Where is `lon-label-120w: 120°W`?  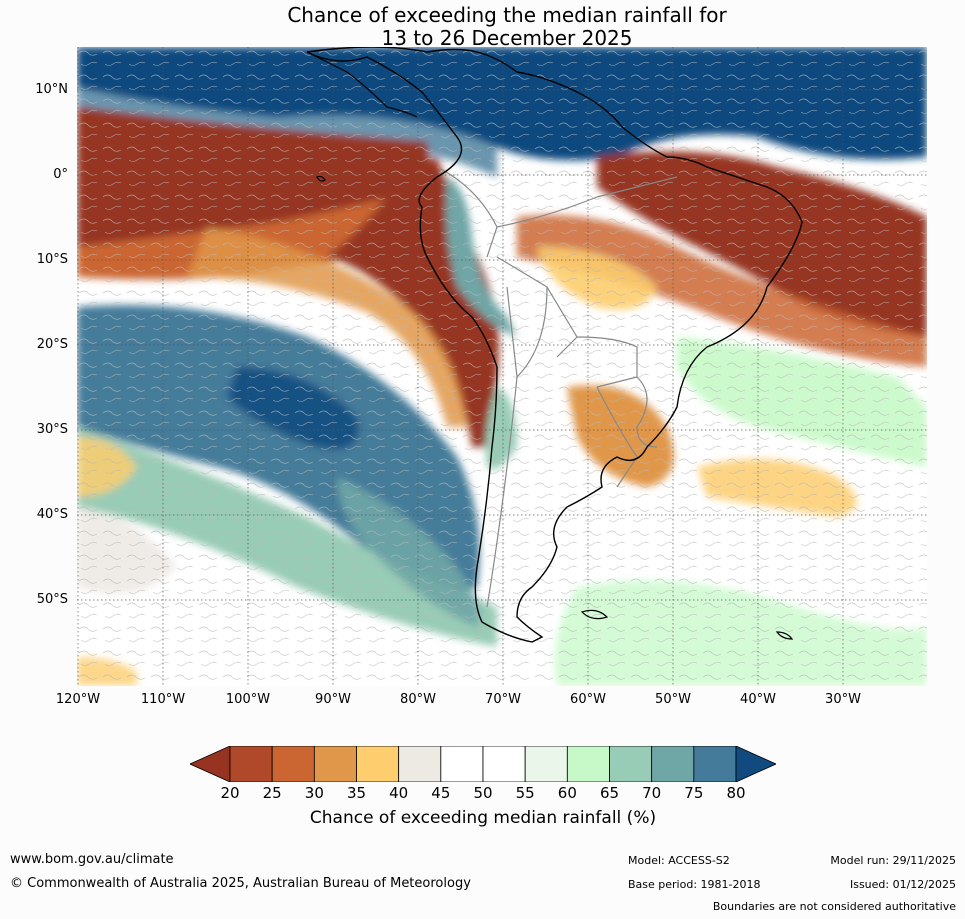 lon-label-120w: 120°W is located at coordinates (78, 699).